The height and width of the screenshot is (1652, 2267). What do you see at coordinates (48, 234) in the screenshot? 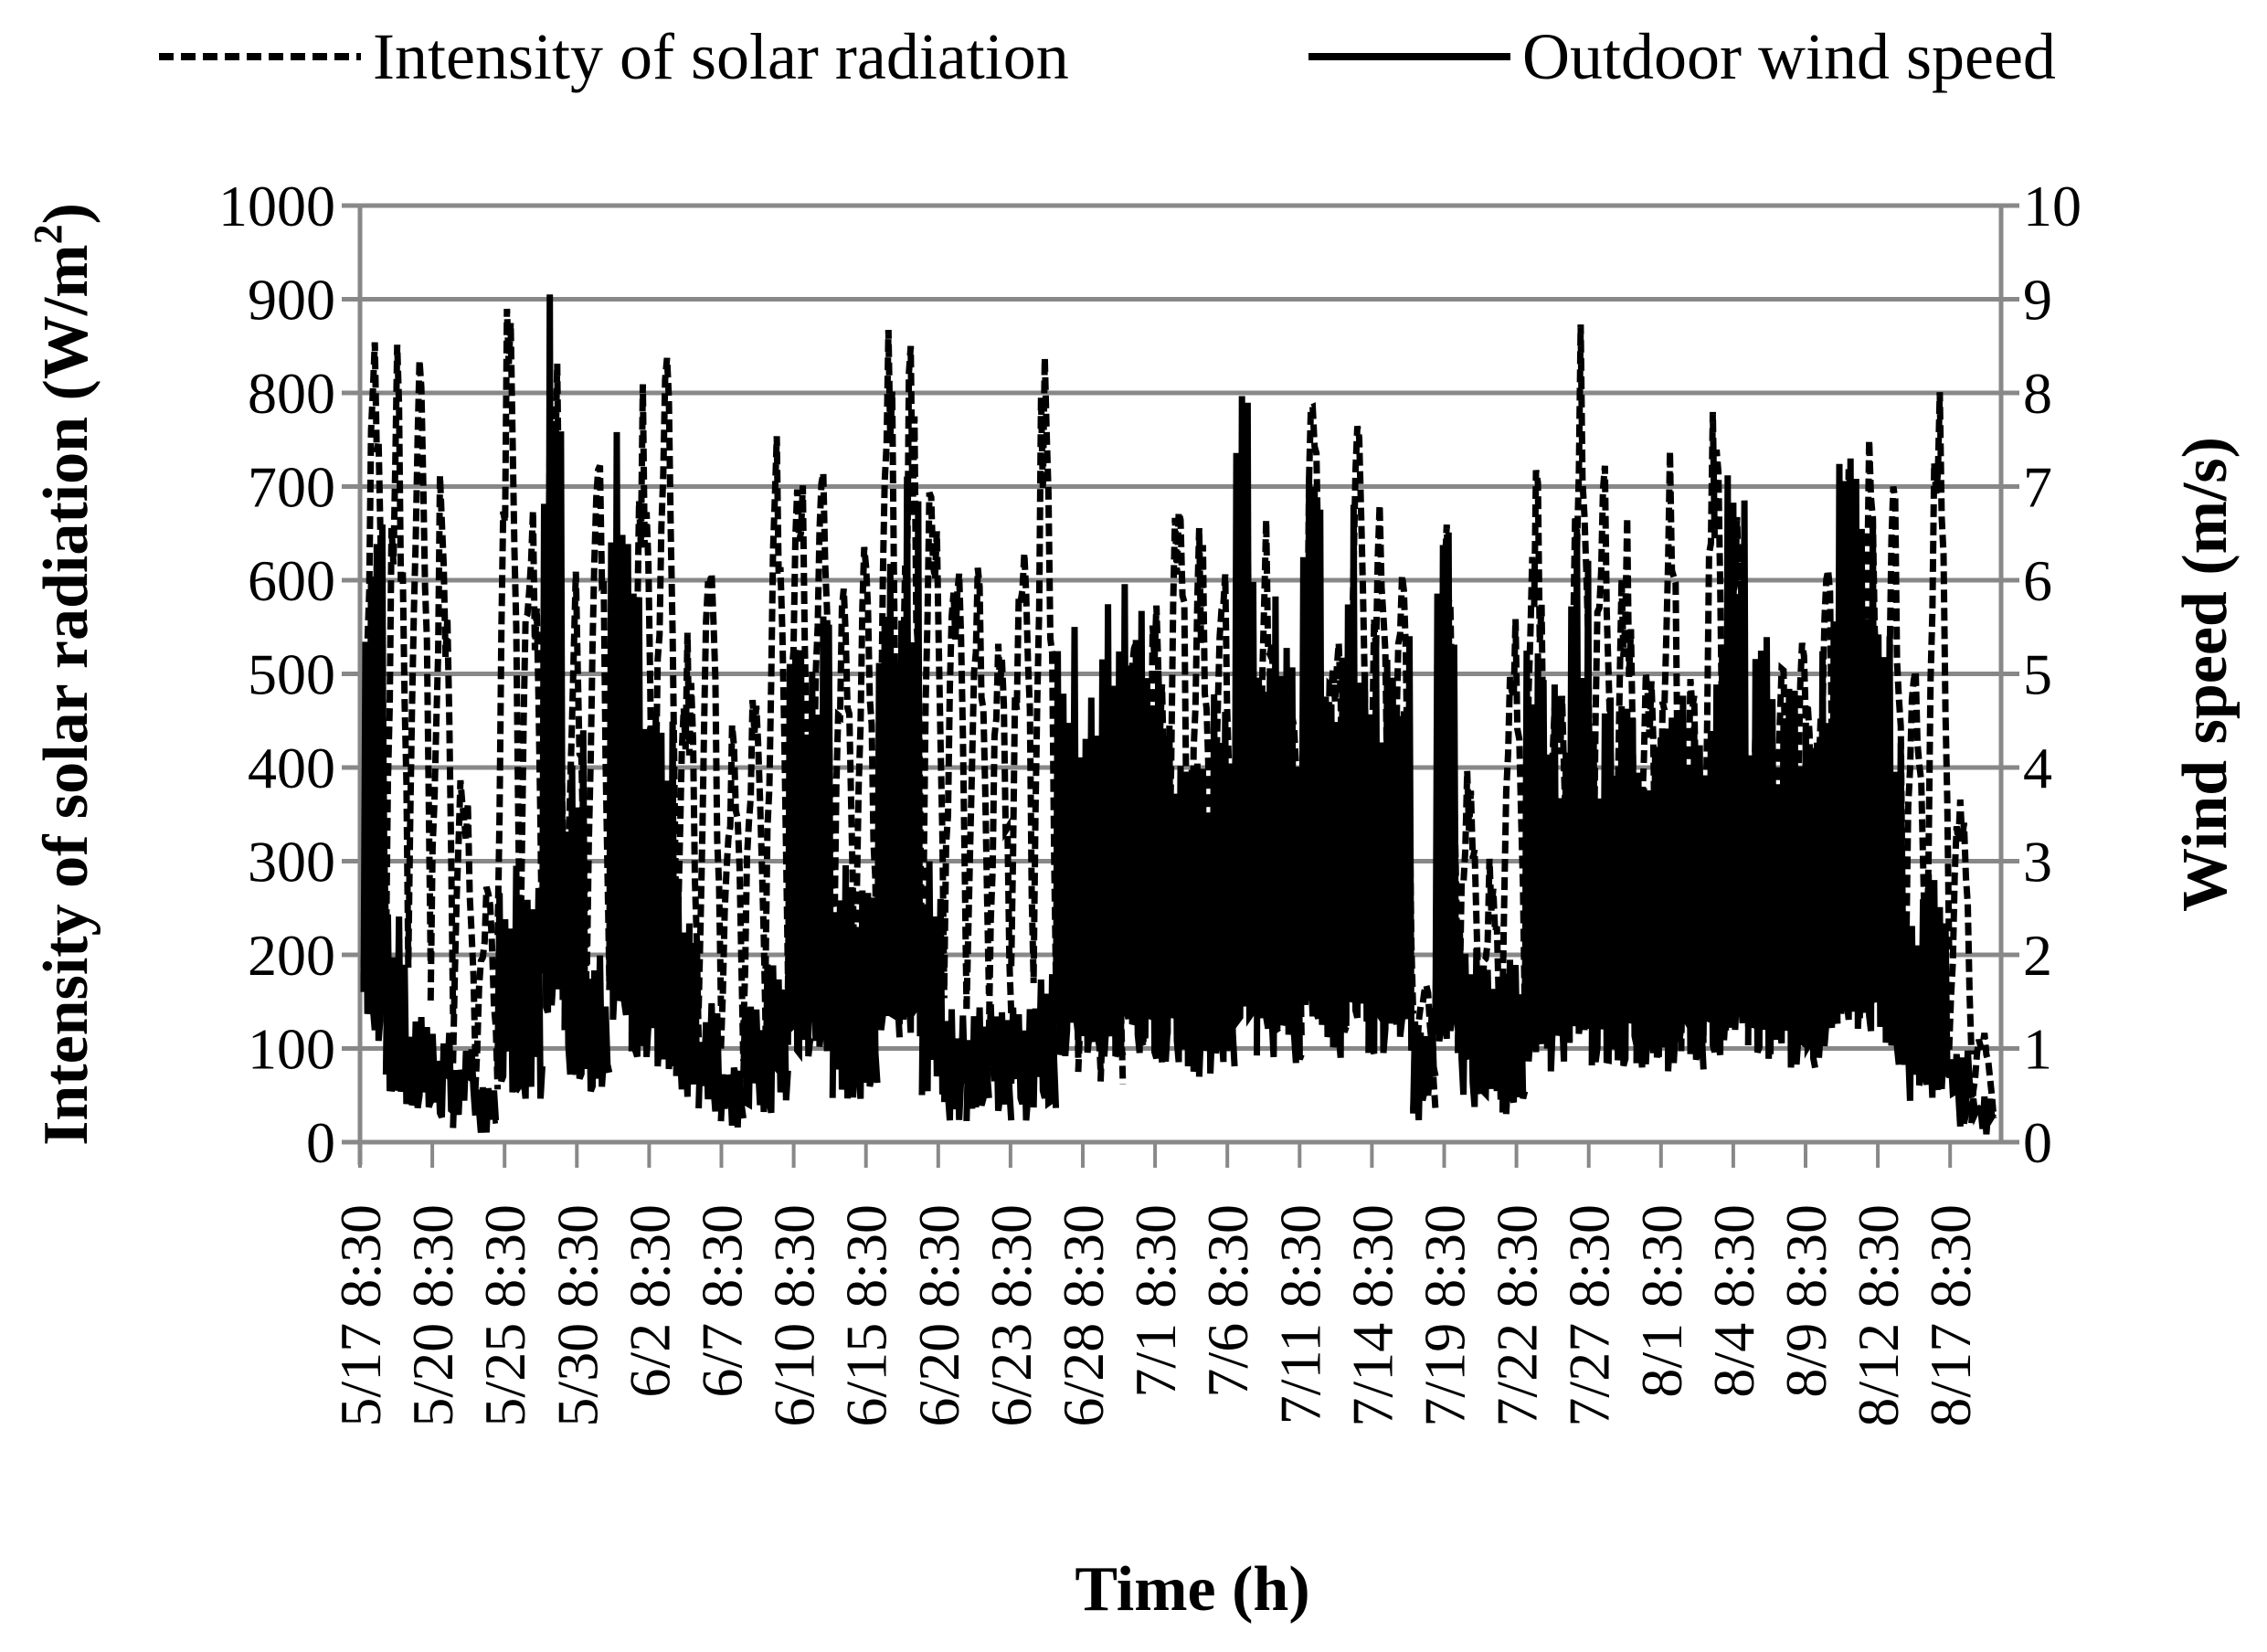
I see `superscript: 2` at bounding box center [48, 234].